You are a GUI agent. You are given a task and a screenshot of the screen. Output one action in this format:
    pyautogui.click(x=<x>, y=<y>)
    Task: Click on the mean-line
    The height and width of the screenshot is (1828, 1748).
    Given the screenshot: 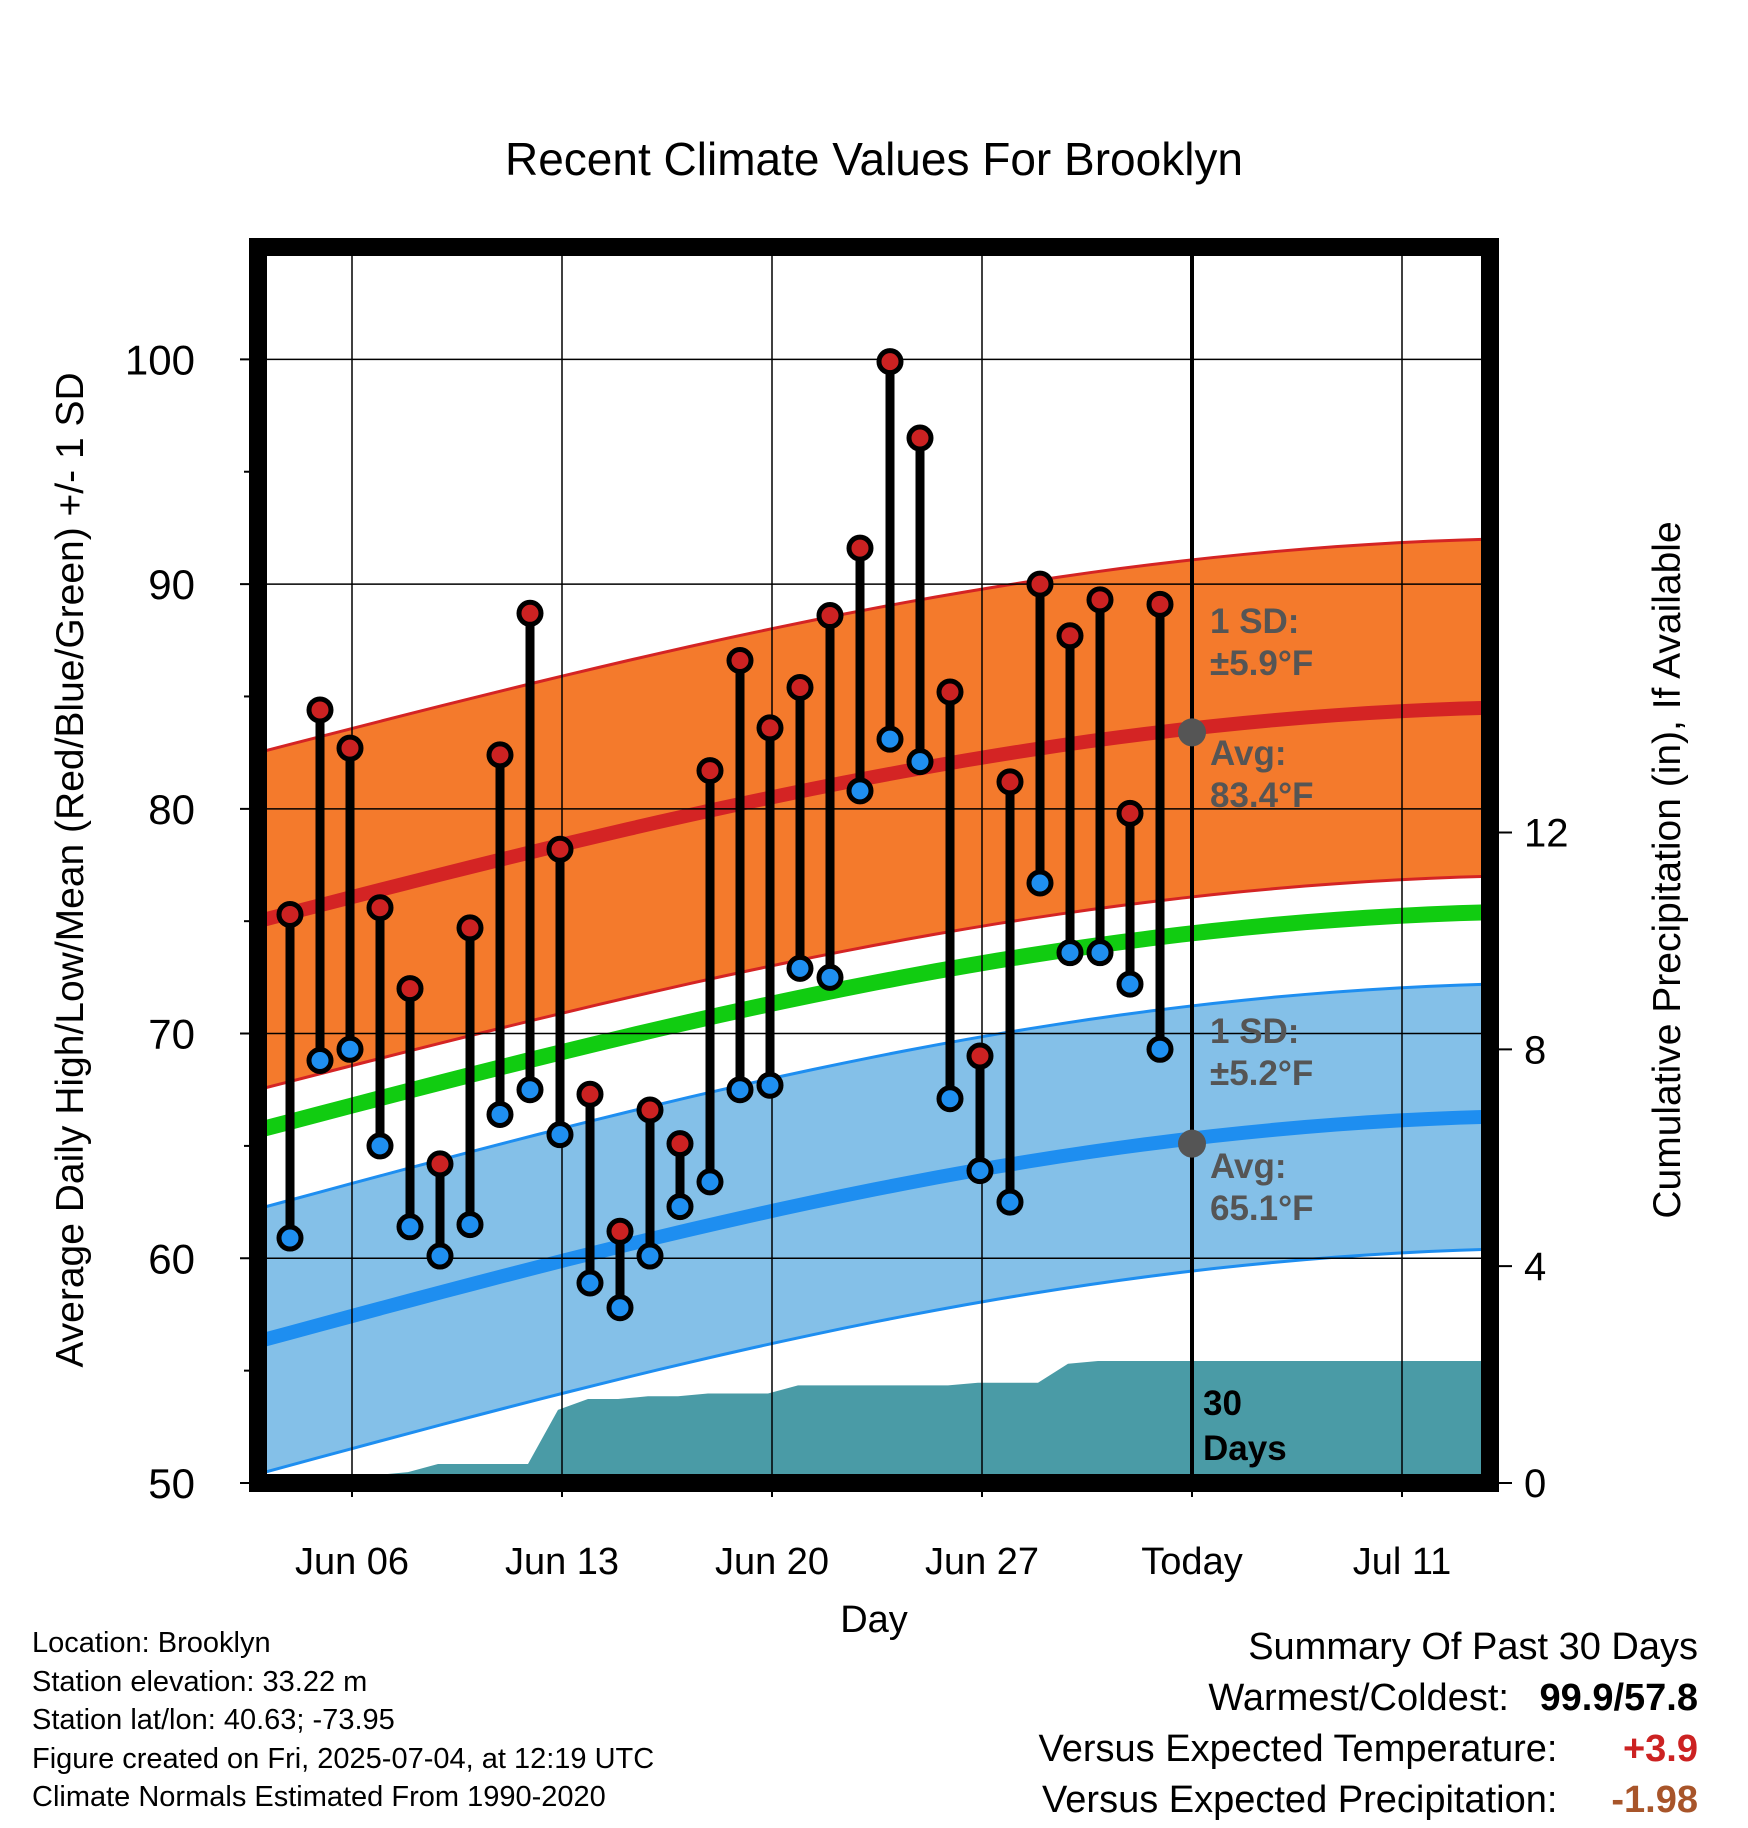 What is the action you would take?
    pyautogui.click(x=874, y=1021)
    